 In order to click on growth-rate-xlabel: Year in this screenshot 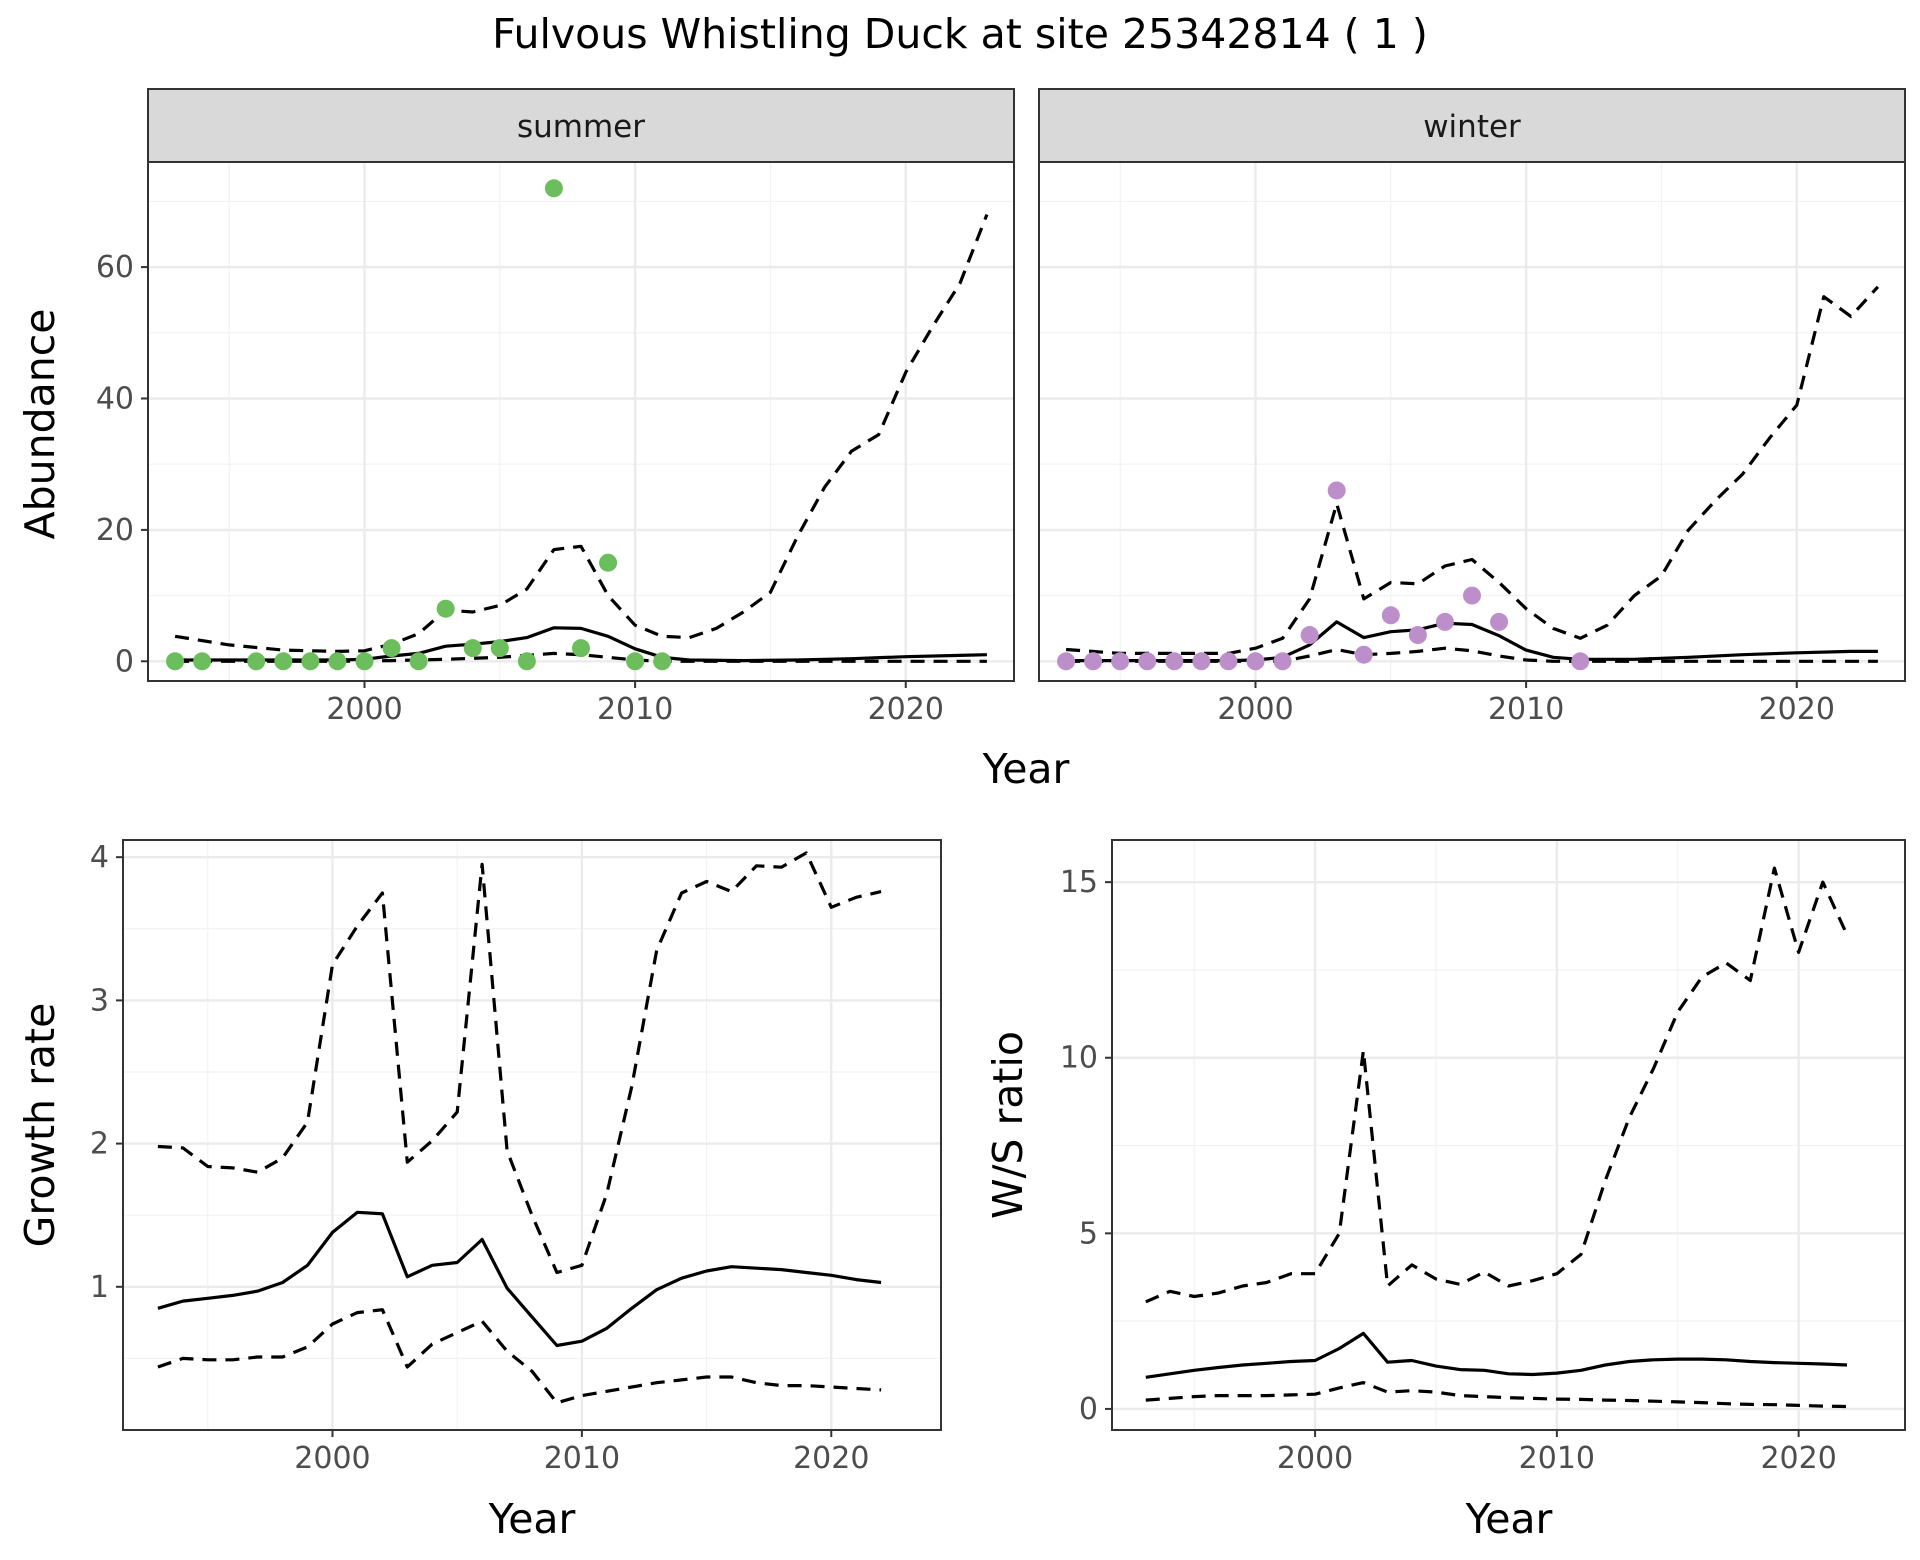, I will do `click(532, 1519)`.